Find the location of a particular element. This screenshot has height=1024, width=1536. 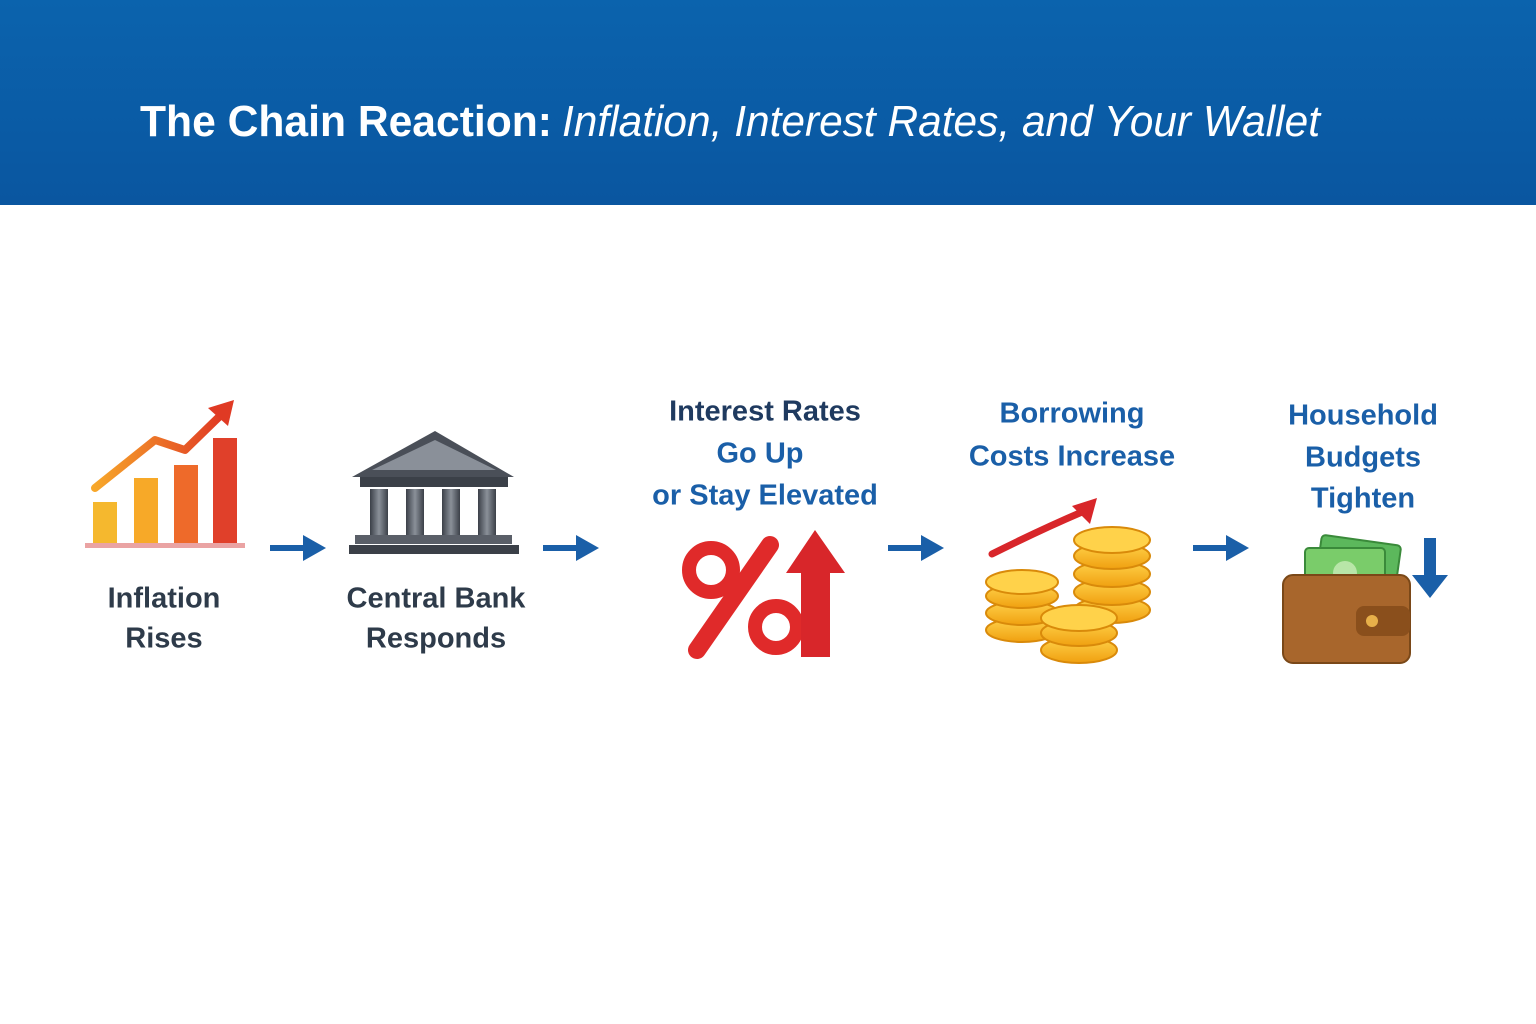

percent-slash is located at coordinates (733, 597).